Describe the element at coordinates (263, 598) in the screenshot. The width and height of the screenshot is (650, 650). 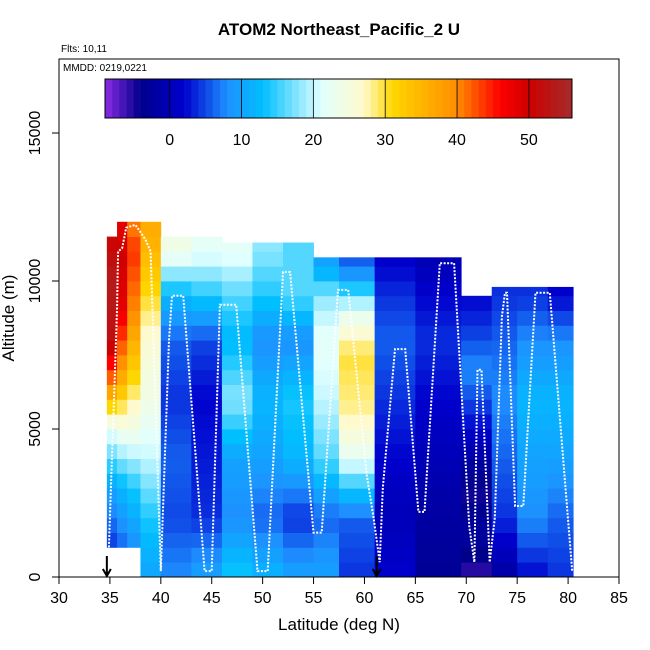
I see `x-tick-label: 50` at that location.